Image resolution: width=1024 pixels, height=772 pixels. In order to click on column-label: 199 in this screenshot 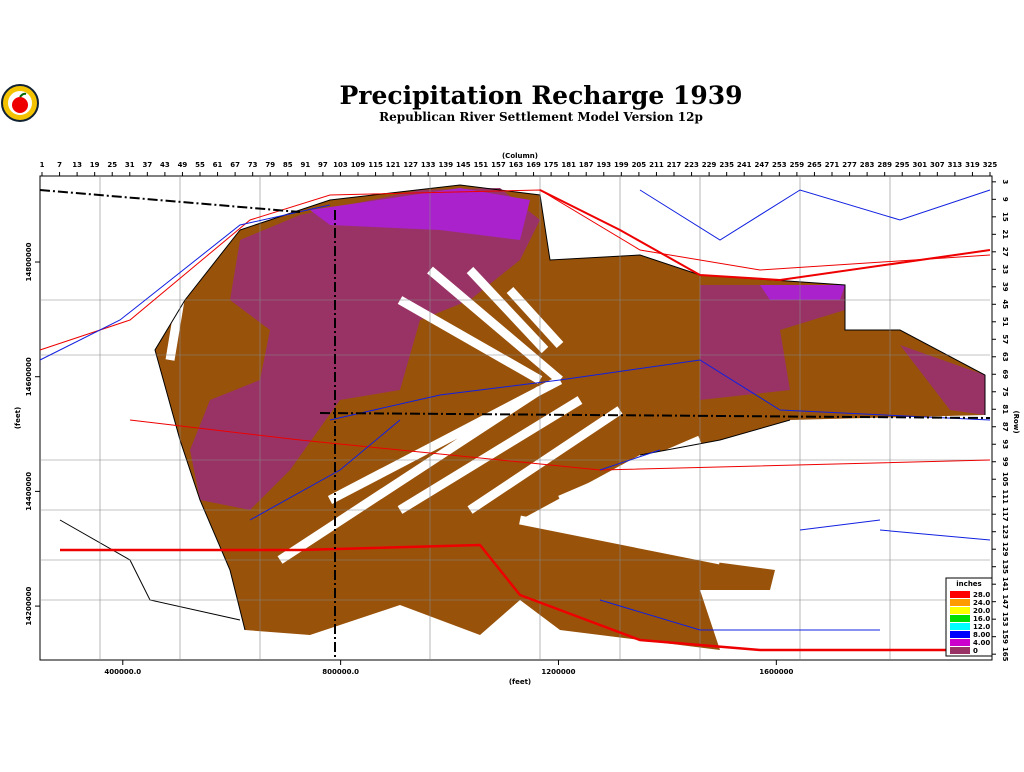, I will do `click(621, 165)`.